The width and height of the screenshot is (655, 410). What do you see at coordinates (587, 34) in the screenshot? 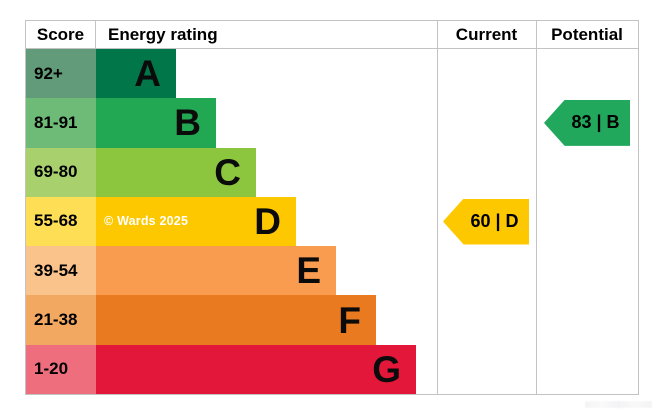
I see `header-potential: Potential` at bounding box center [587, 34].